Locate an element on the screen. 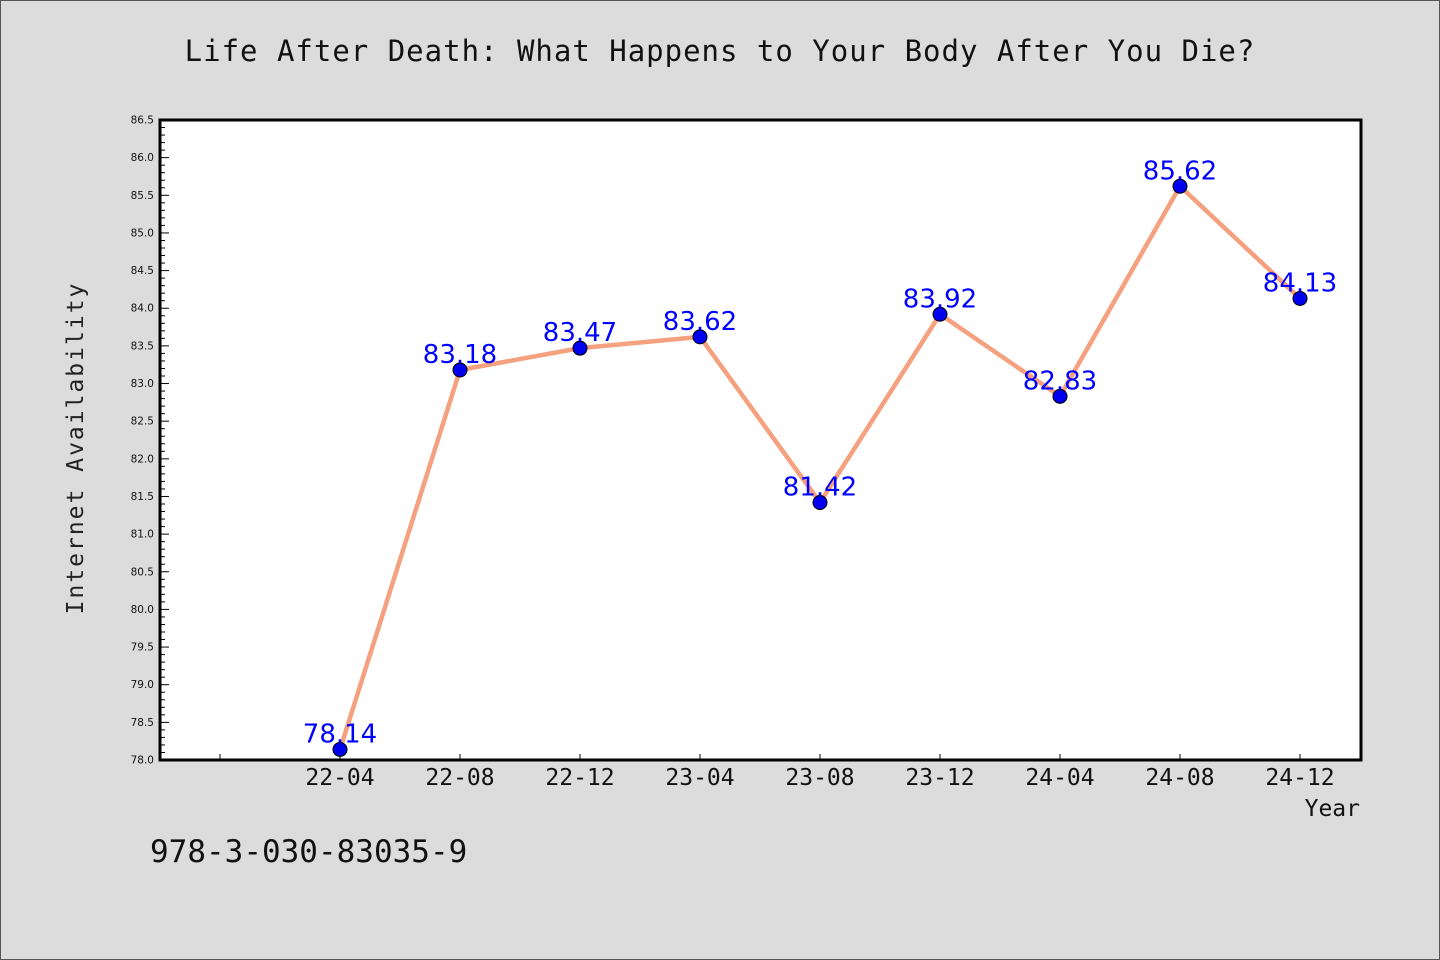  data-label: 83.47 is located at coordinates (580, 333).